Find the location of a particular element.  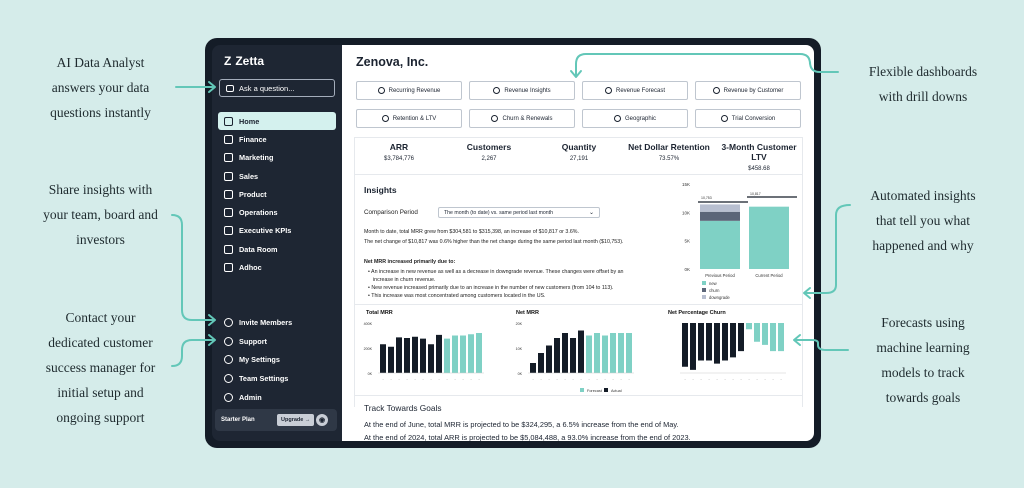

dashboard-revenue-by-customer: Revenue by Customer is located at coordinates (748, 90).